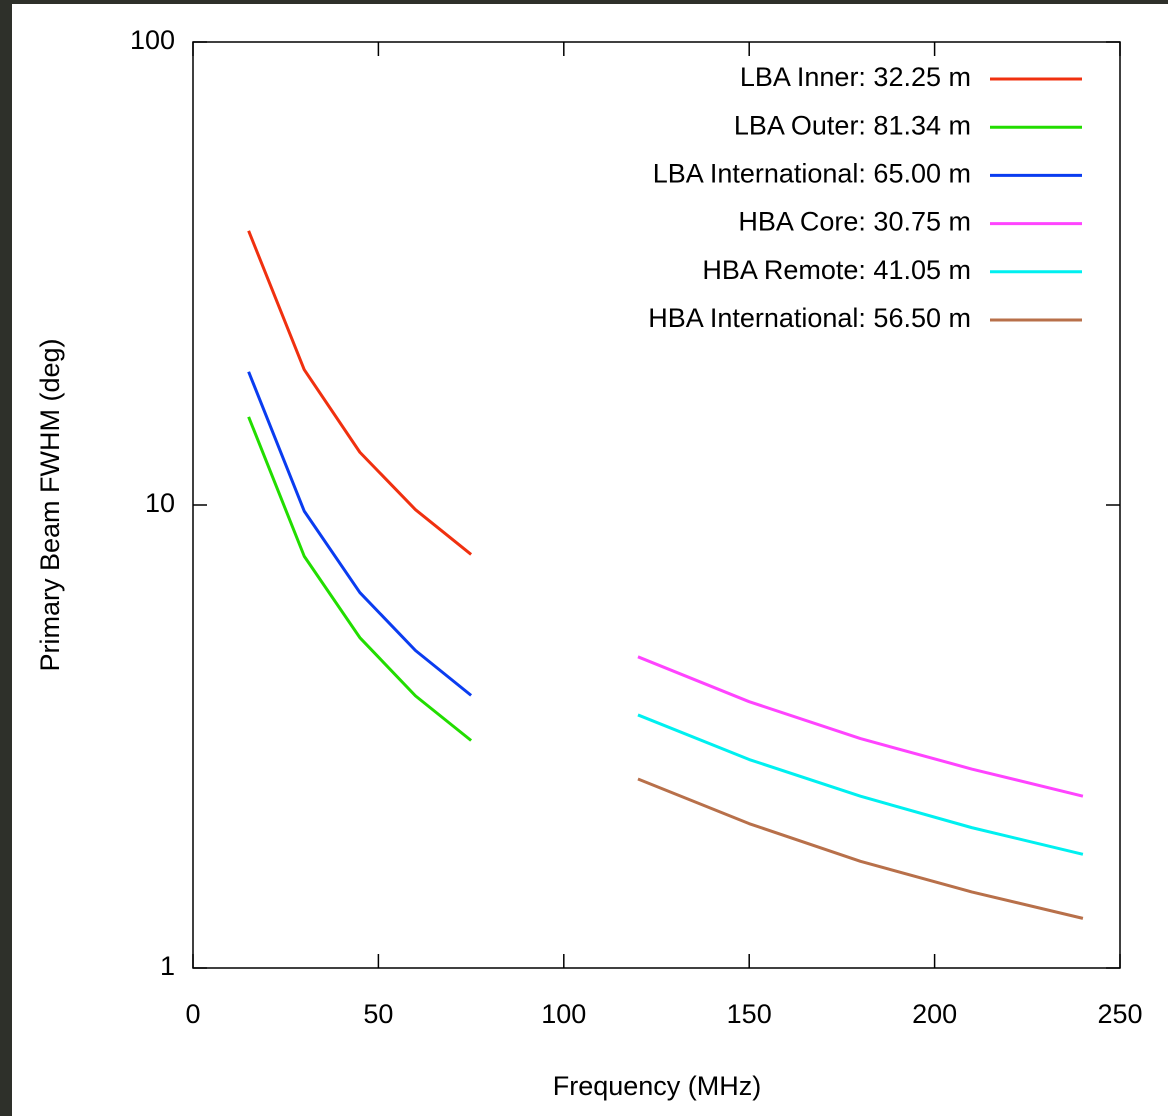 Image resolution: width=1168 pixels, height=1116 pixels. Describe the element at coordinates (852, 125) in the screenshot. I see `legend-label: LBA Outer: 81.34 m` at that location.